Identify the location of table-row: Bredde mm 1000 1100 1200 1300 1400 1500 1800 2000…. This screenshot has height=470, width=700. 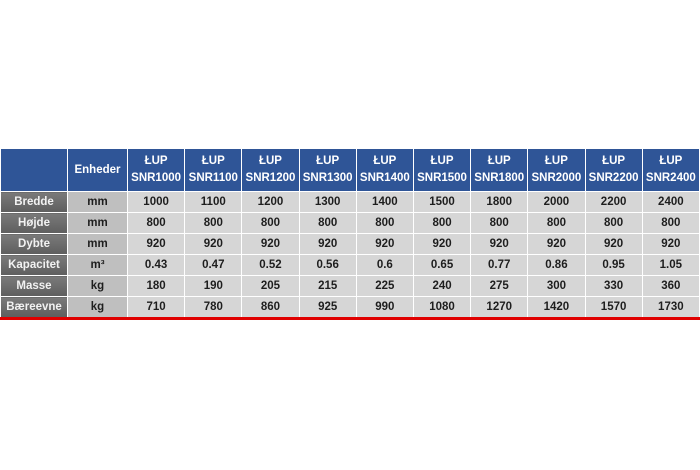
(350, 202).